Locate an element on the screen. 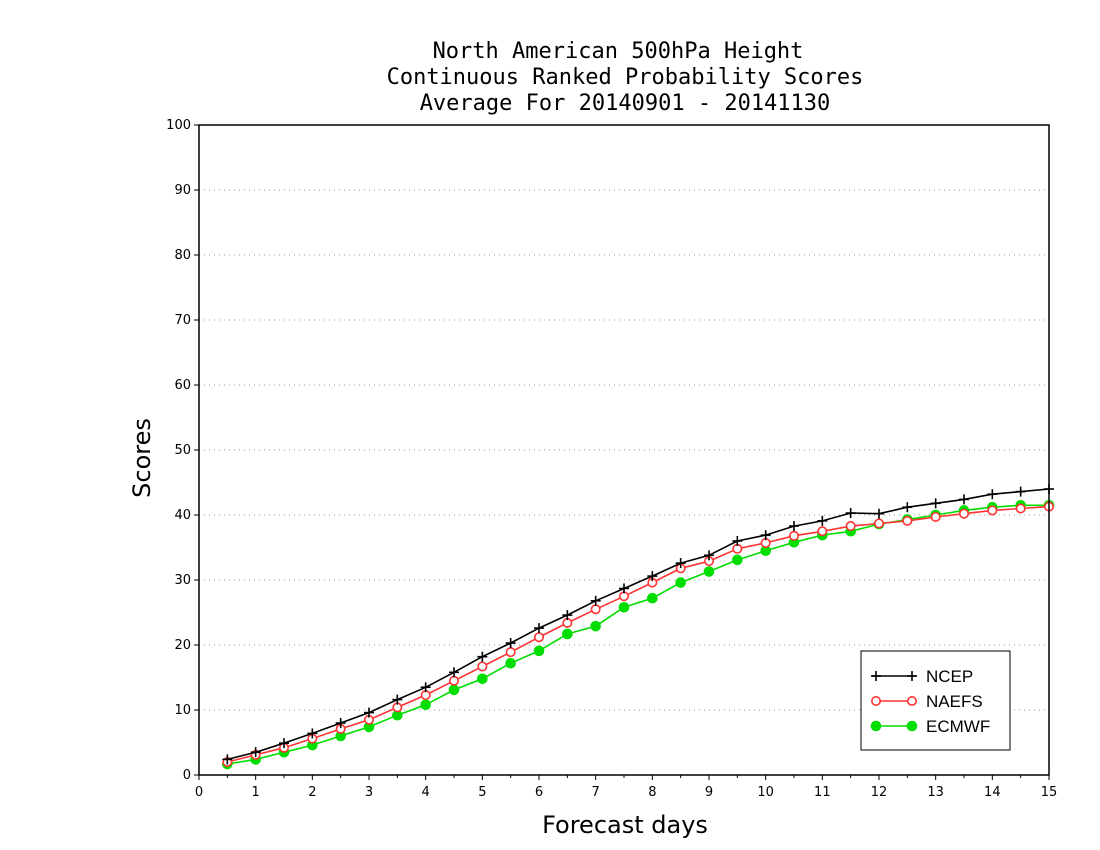 Image resolution: width=1100 pixels, height=850 pixels. x-tick-label: 9 is located at coordinates (709, 792).